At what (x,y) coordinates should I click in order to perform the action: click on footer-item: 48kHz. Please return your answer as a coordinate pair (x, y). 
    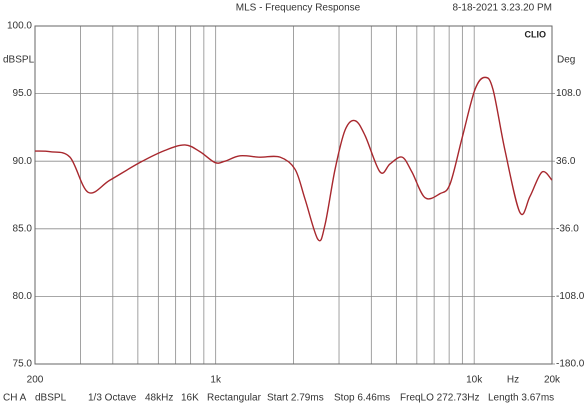
    Looking at the image, I should click on (159, 398).